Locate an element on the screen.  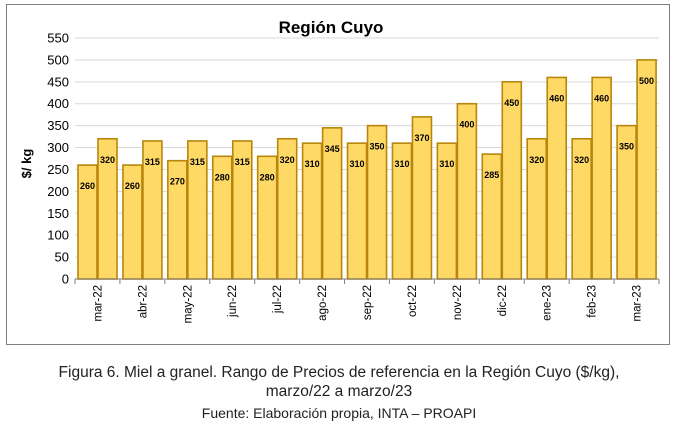
y-tick-label: 250 is located at coordinates (58, 169).